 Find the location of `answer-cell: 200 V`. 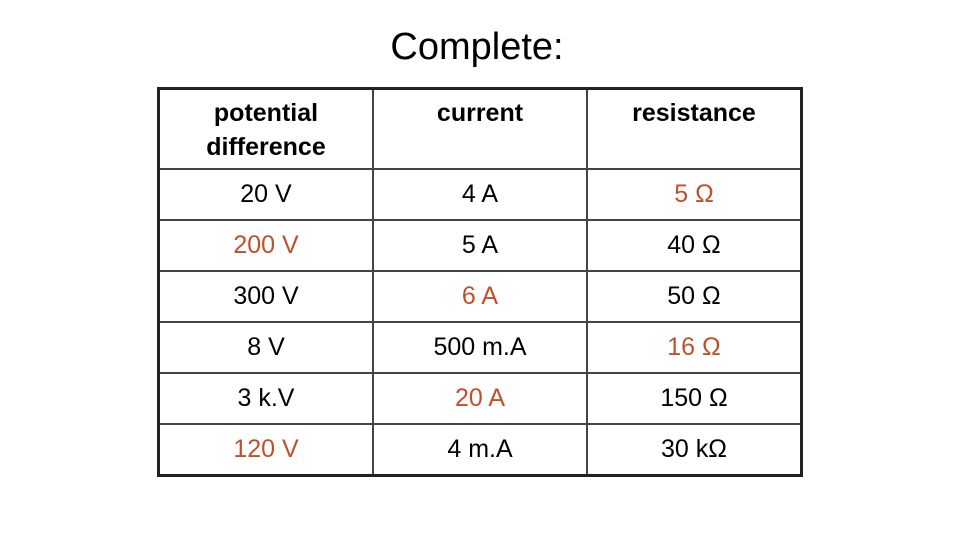

answer-cell: 200 V is located at coordinates (265, 245).